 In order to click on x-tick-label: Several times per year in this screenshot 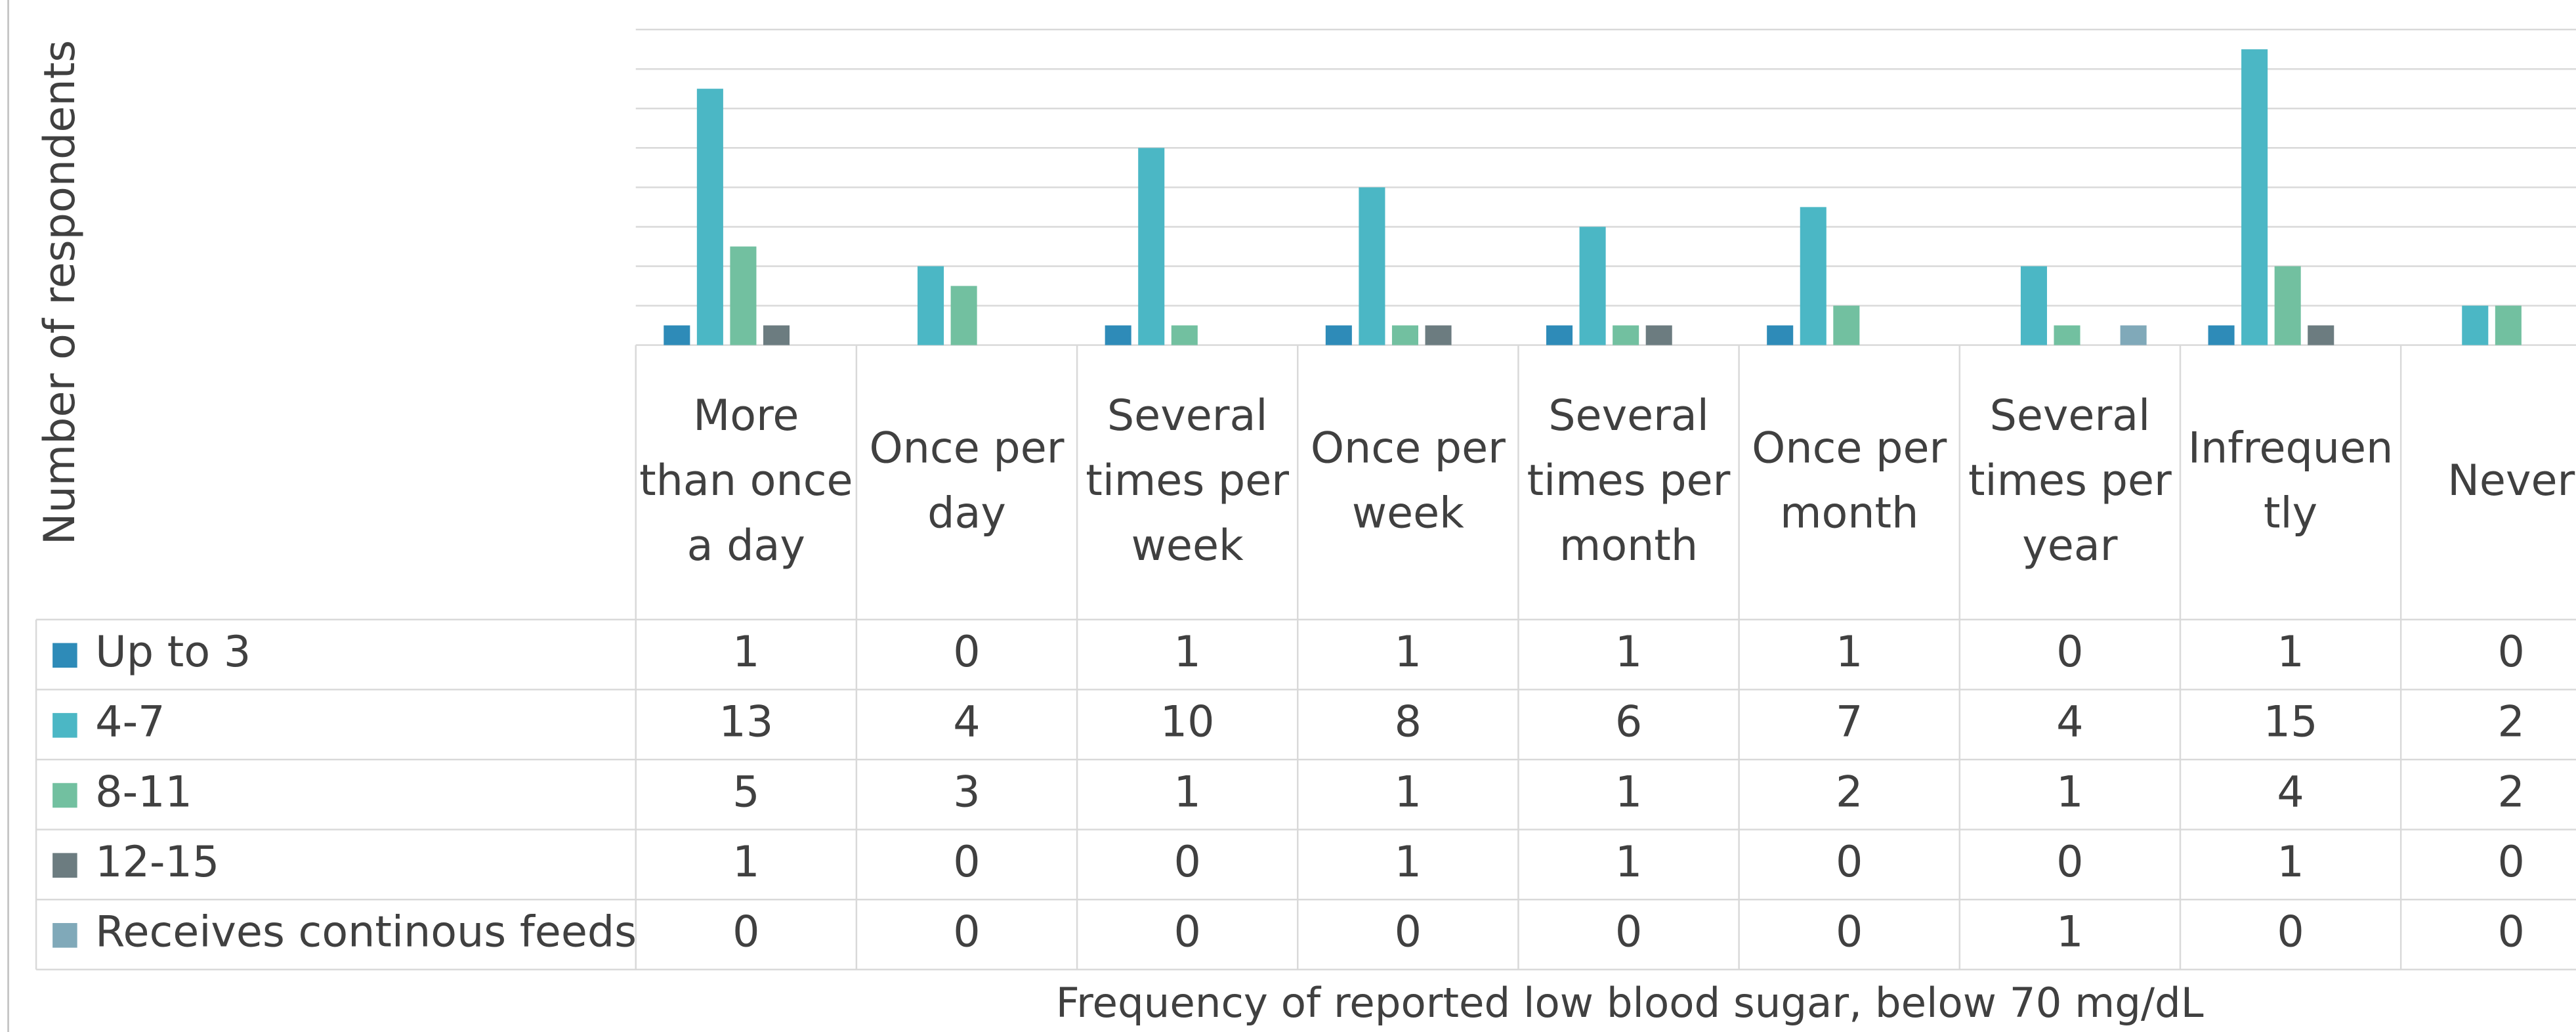, I will do `click(2070, 481)`.